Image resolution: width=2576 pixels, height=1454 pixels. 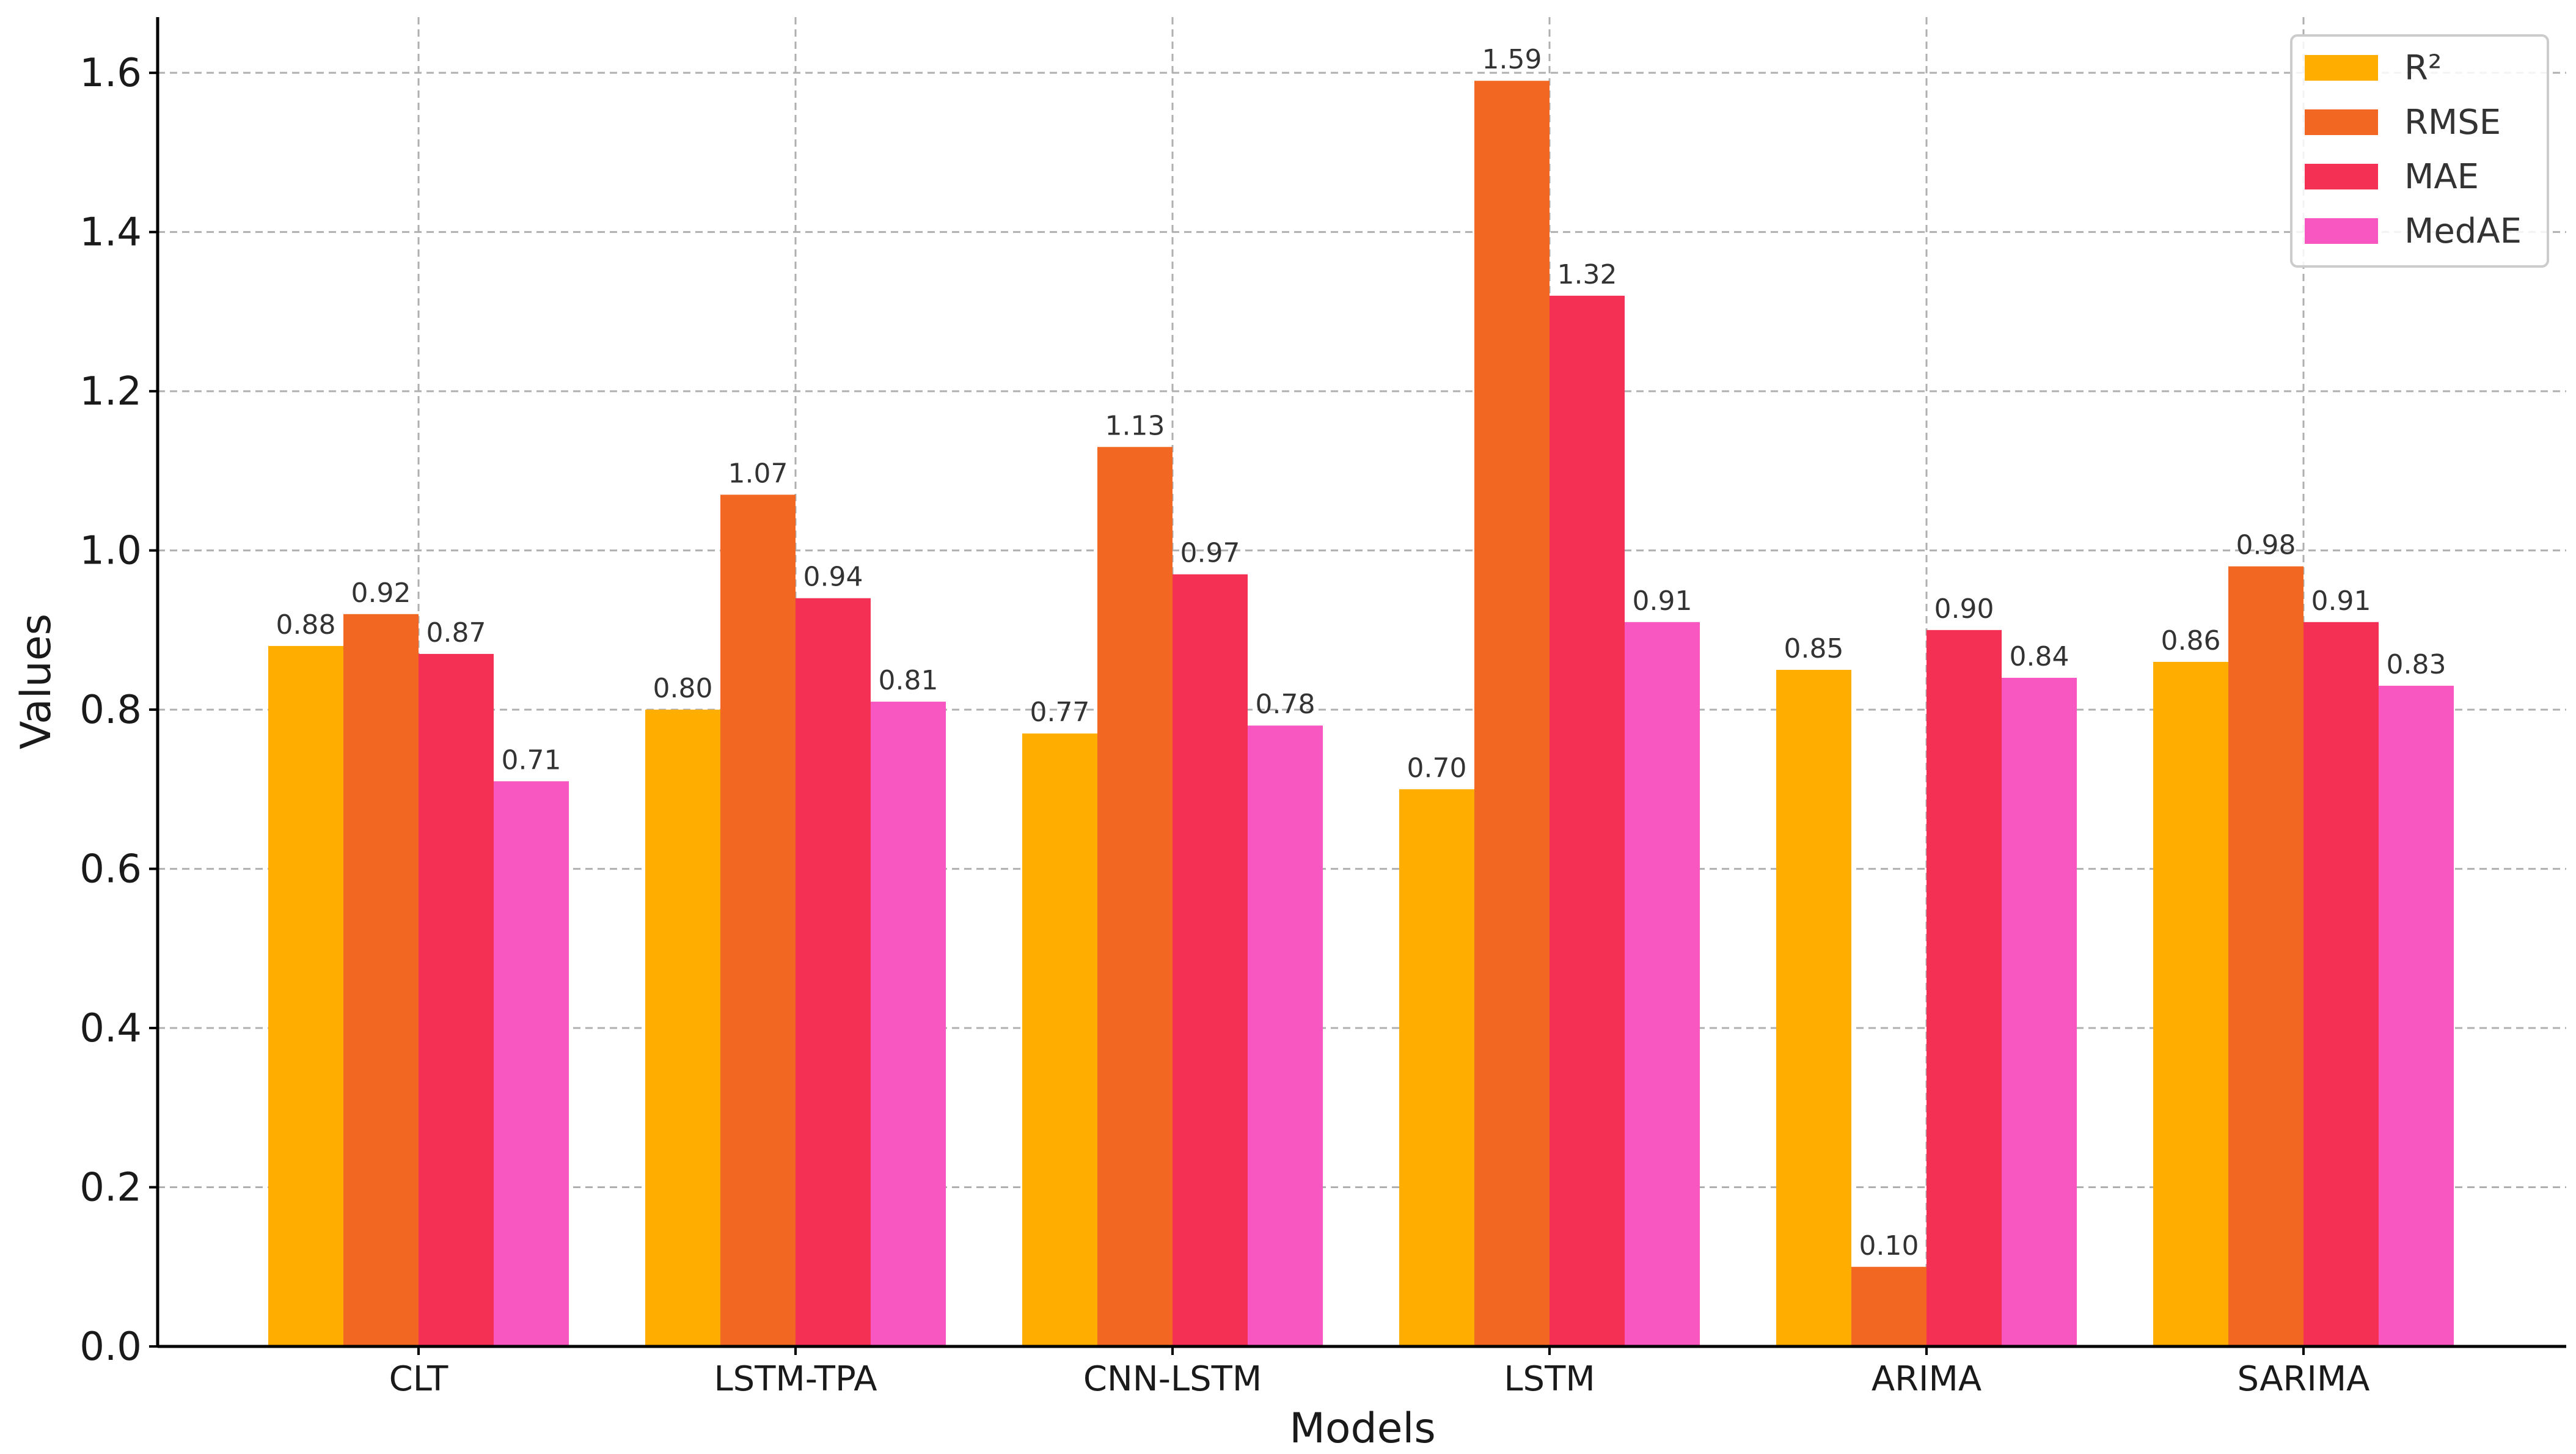 What do you see at coordinates (2191, 640) in the screenshot?
I see `bar-data-label: 0.86` at bounding box center [2191, 640].